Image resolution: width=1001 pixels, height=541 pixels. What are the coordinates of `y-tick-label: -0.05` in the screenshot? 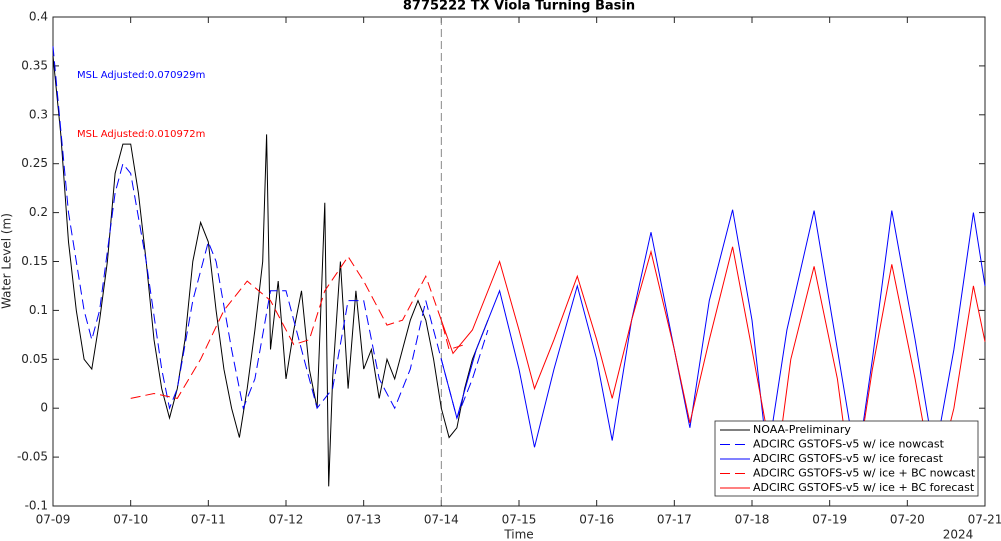 It's located at (32, 457).